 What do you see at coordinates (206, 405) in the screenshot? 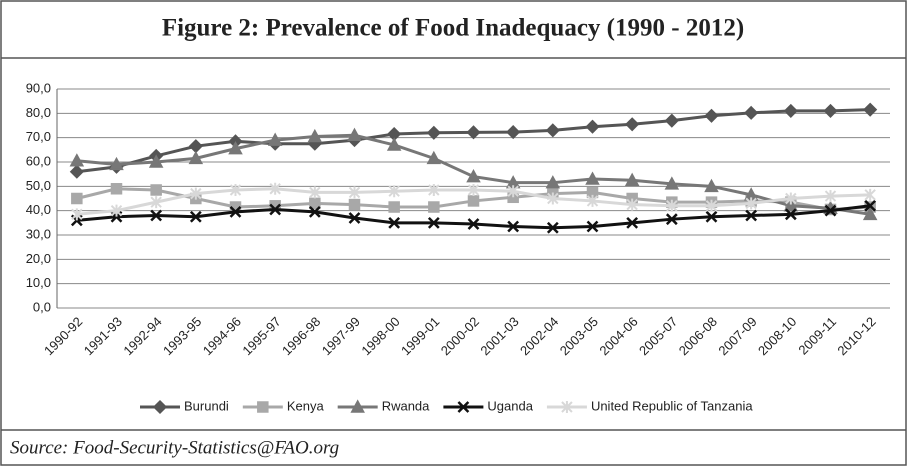
I see `legend-label: Burundi` at bounding box center [206, 405].